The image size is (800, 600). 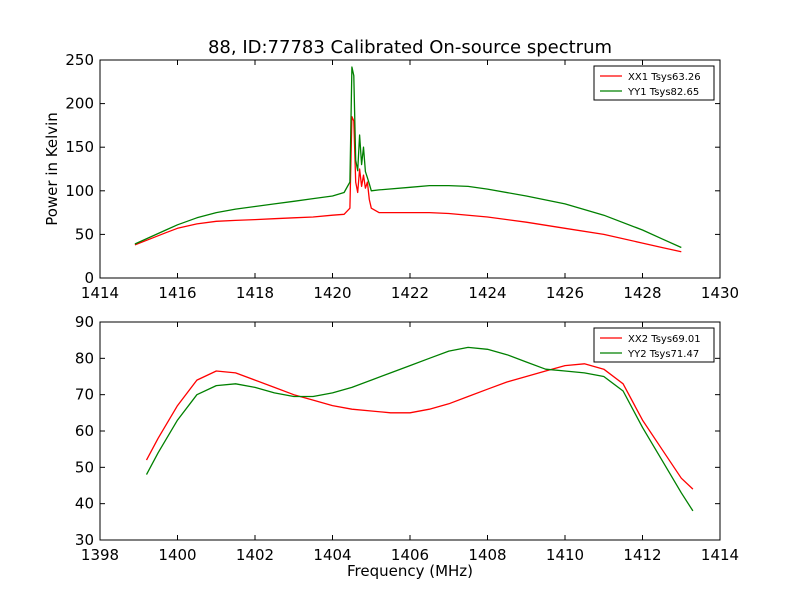 I want to click on x-tick-label: 1420, so click(x=332, y=293).